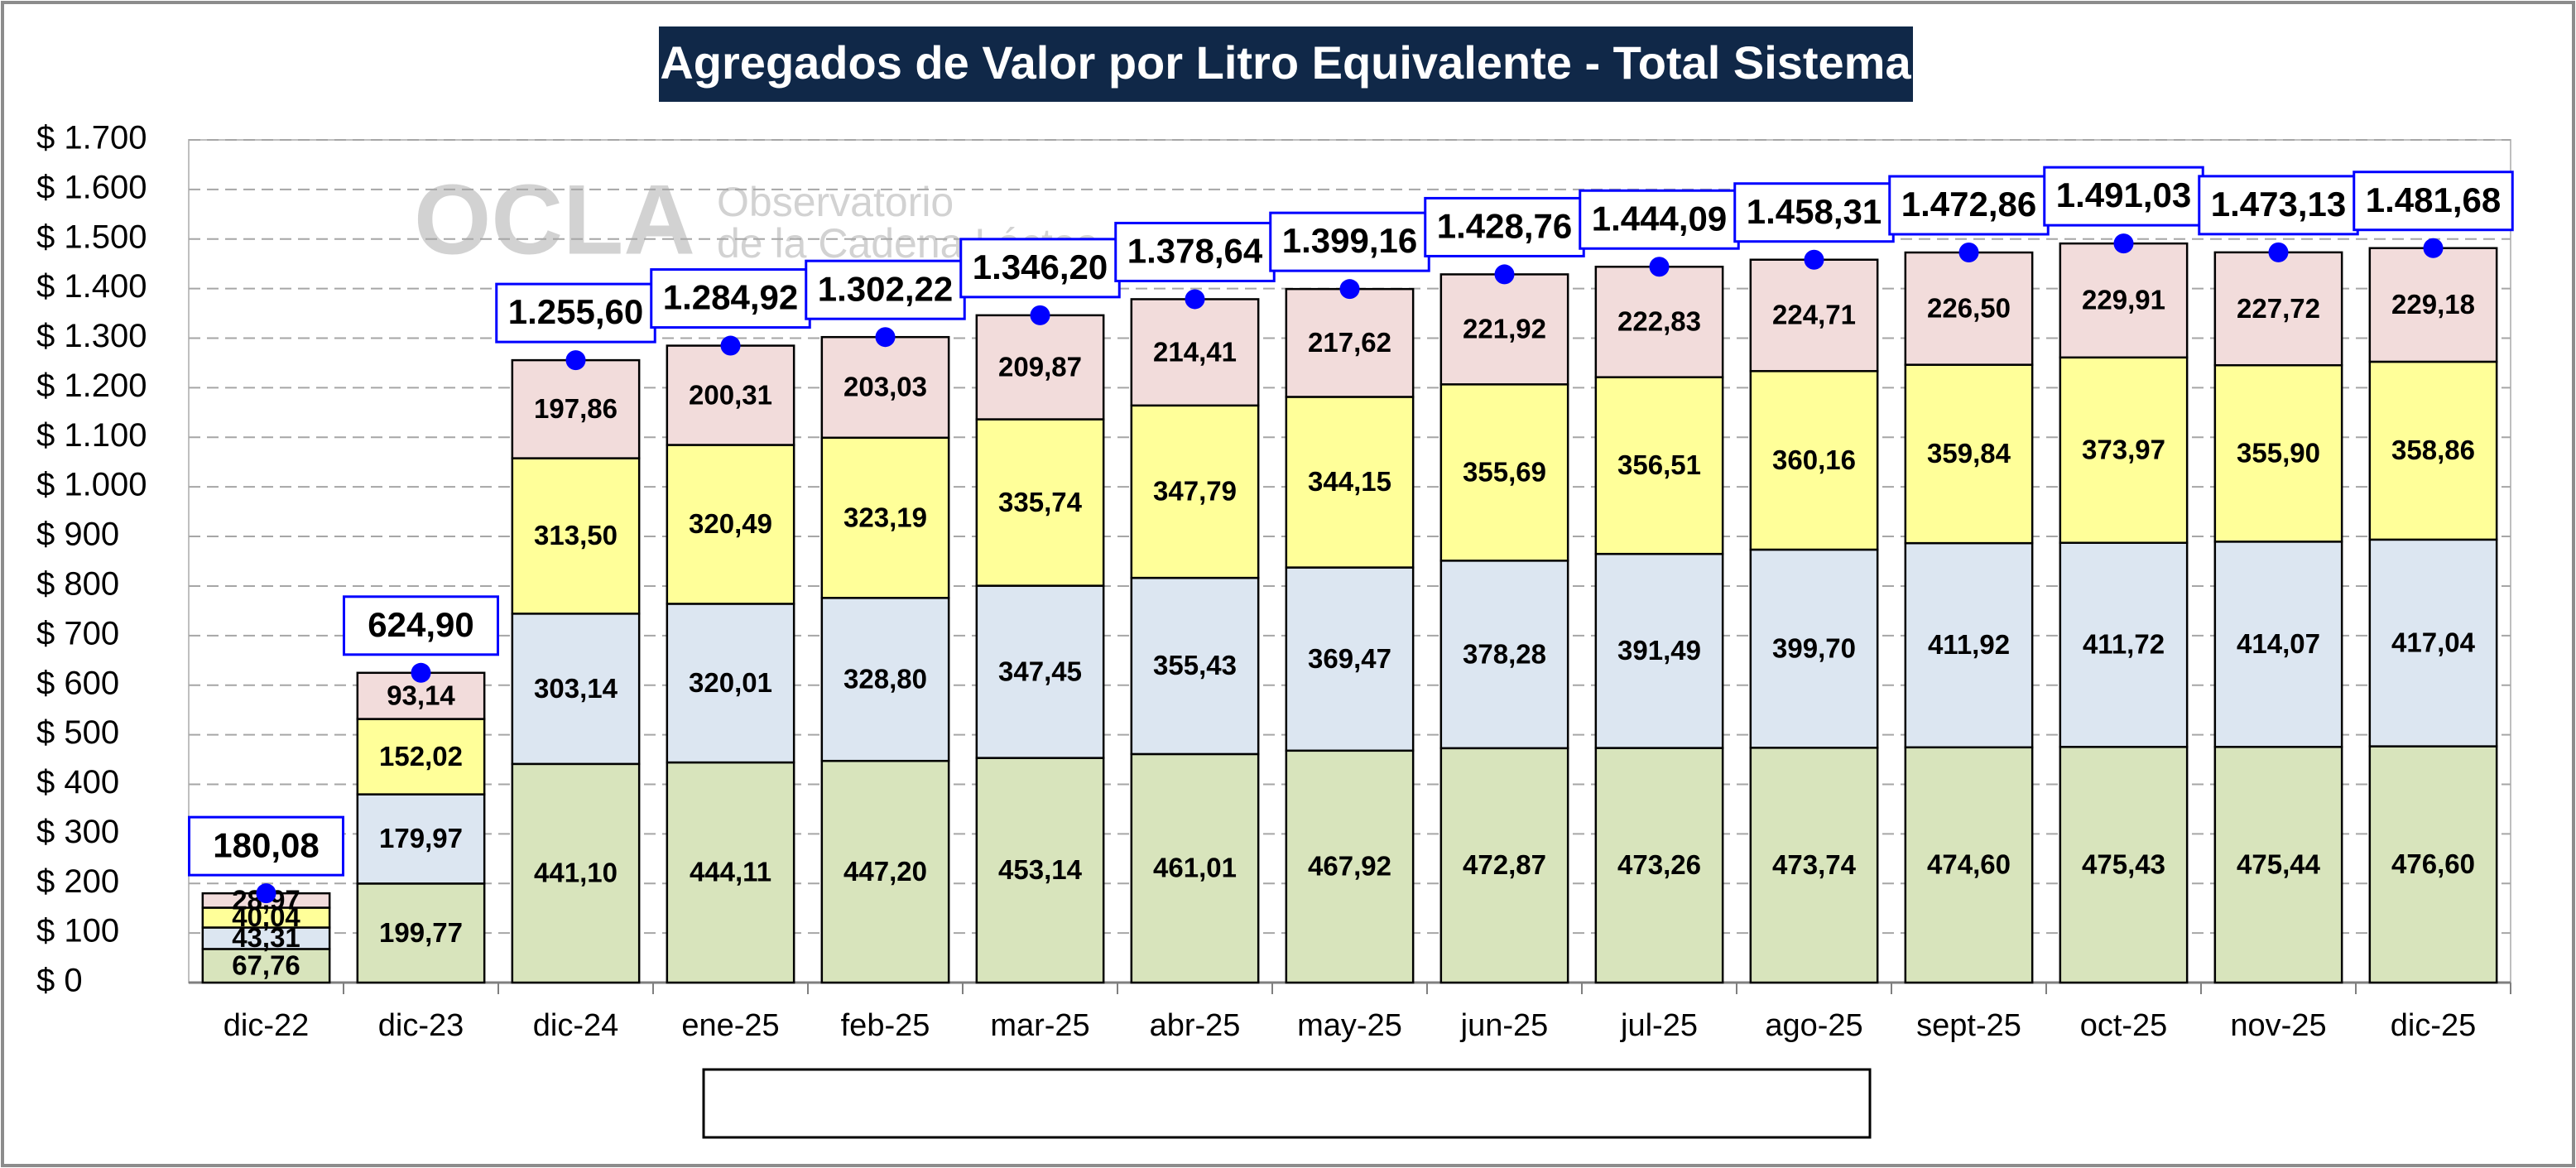 The width and height of the screenshot is (2576, 1168). I want to click on value-label: 399,70, so click(1814, 647).